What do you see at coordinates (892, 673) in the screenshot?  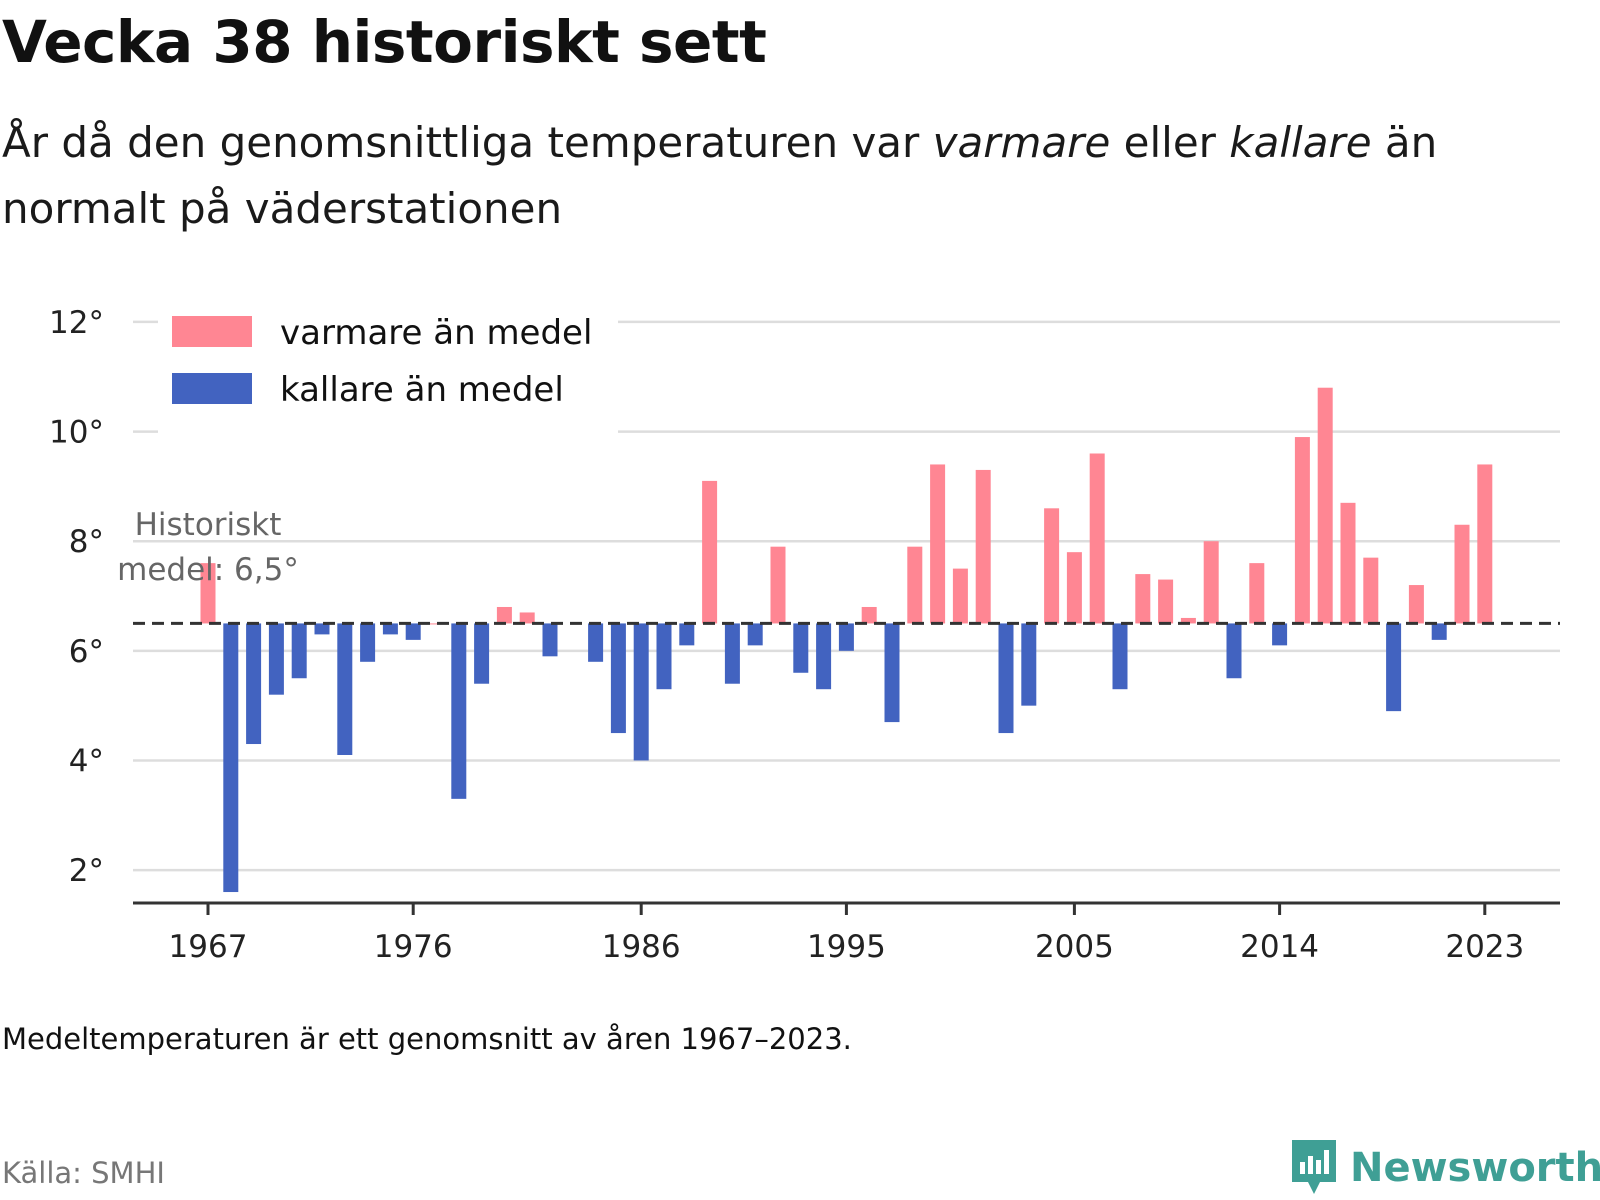 I see `bar-cold-1997` at bounding box center [892, 673].